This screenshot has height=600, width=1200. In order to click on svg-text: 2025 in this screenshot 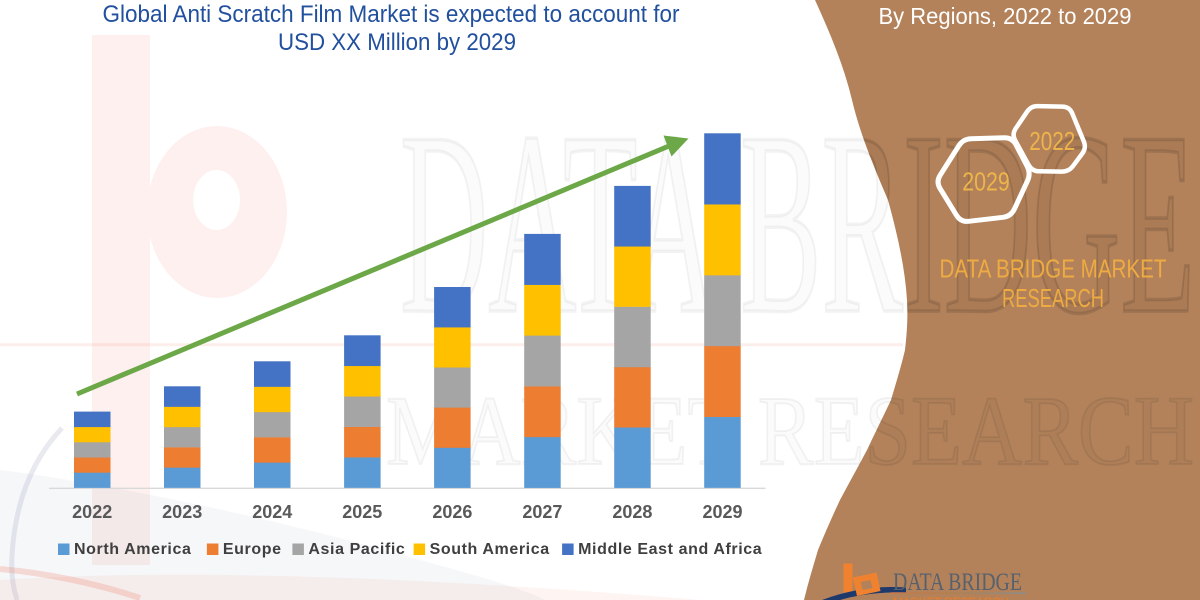, I will do `click(362, 512)`.